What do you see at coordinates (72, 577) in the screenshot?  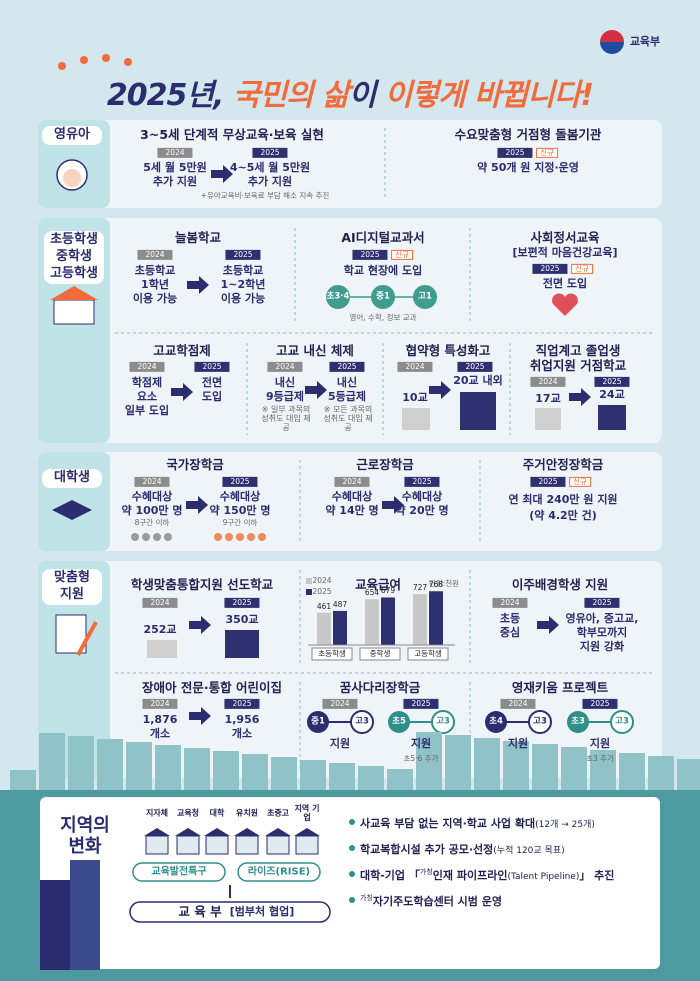 I see `text-line: 맞춤형` at bounding box center [72, 577].